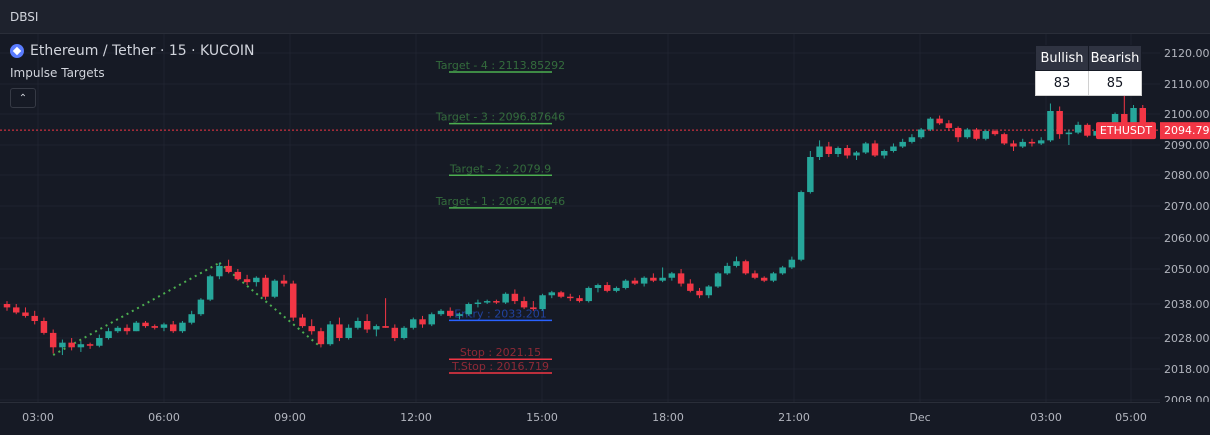 The image size is (1210, 435). What do you see at coordinates (1187, 114) in the screenshot?
I see `price-tick-label: 2100.00` at bounding box center [1187, 114].